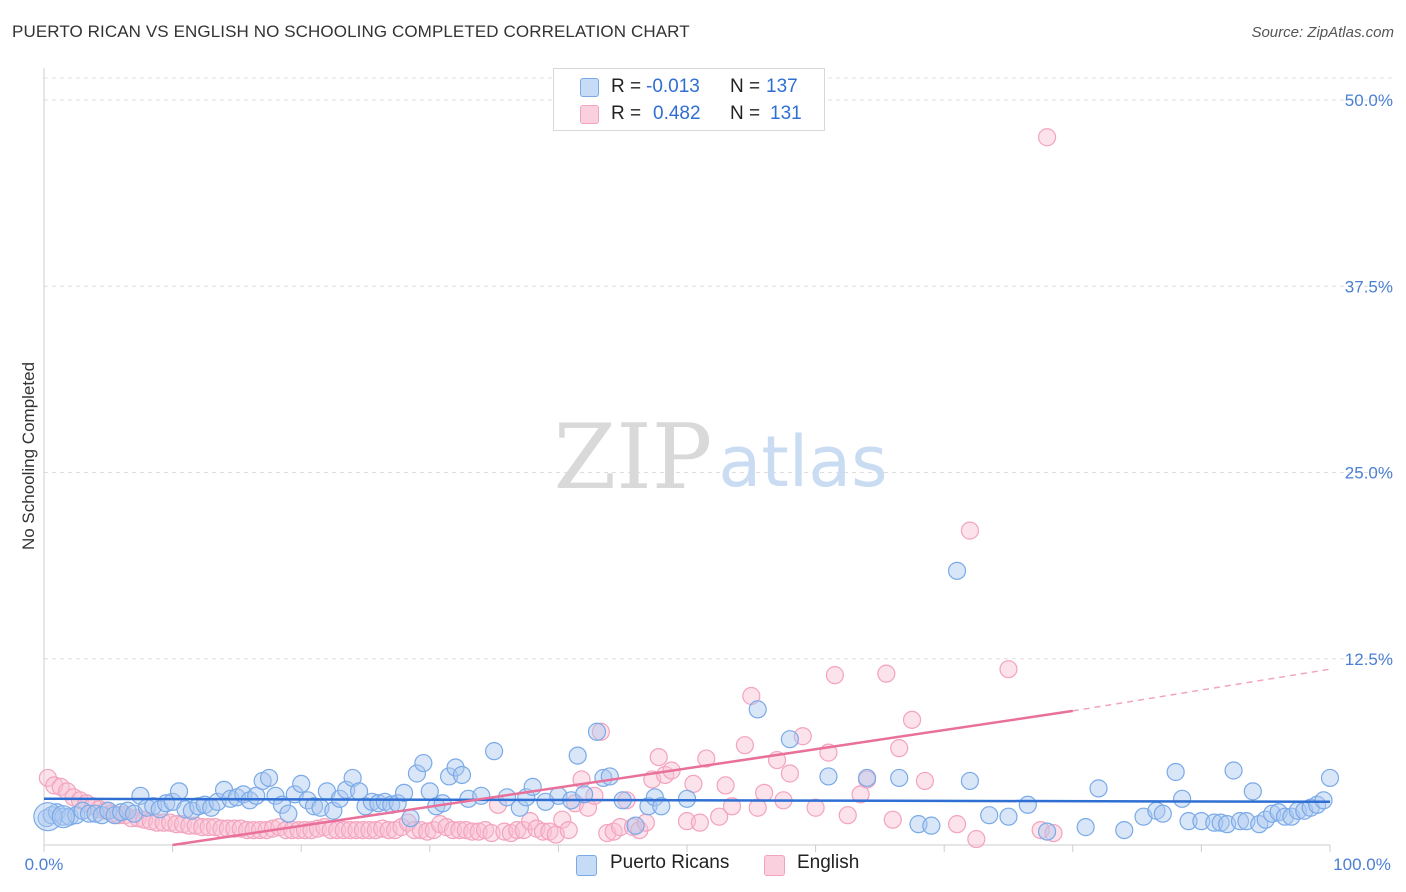 This screenshot has height=892, width=1406. I want to click on bottom-legend-label: English, so click(828, 862).